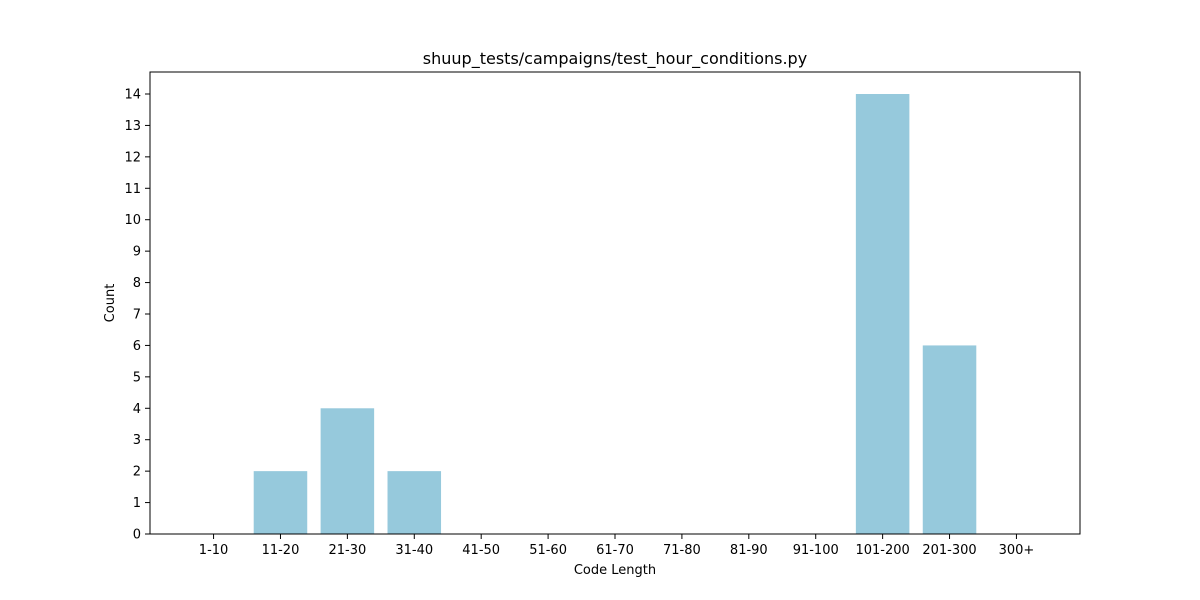 The image size is (1200, 600). Describe the element at coordinates (137, 409) in the screenshot. I see `y-tick-label: 4` at that location.